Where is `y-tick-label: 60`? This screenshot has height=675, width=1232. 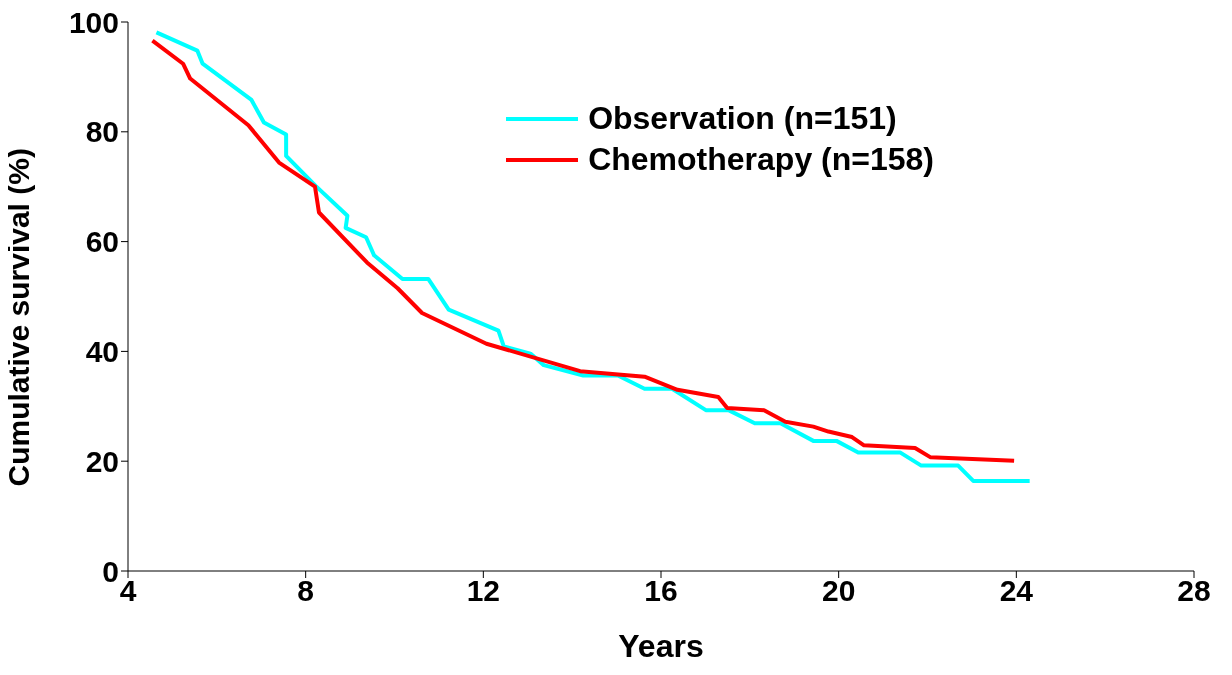
y-tick-label: 60 is located at coordinates (102, 242).